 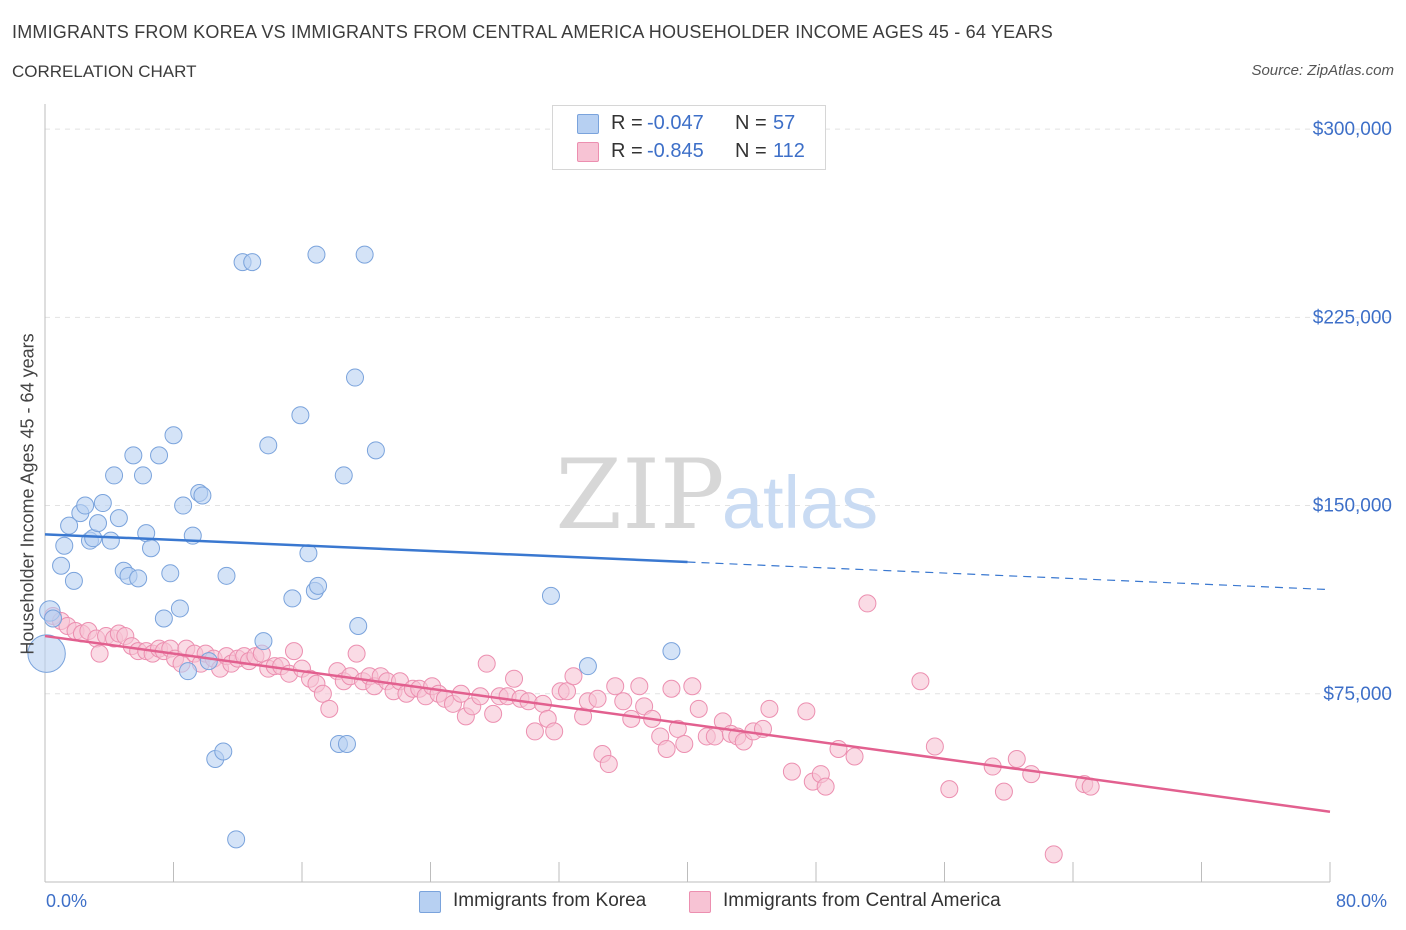 What do you see at coordinates (689, 137) in the screenshot?
I see `correlation-legend: R = -0.047 N = 57 R = -0.845 N = 112` at bounding box center [689, 137].